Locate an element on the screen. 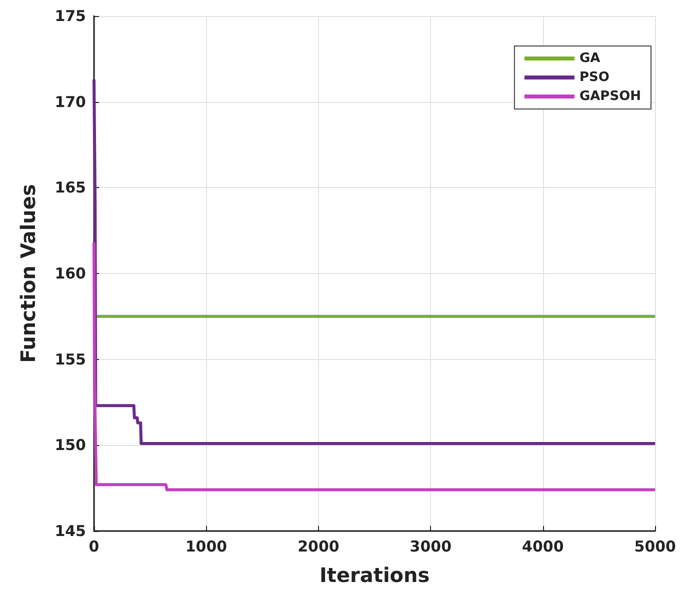 This screenshot has width=687, height=601. x-tick-label: 5000 is located at coordinates (655, 547).